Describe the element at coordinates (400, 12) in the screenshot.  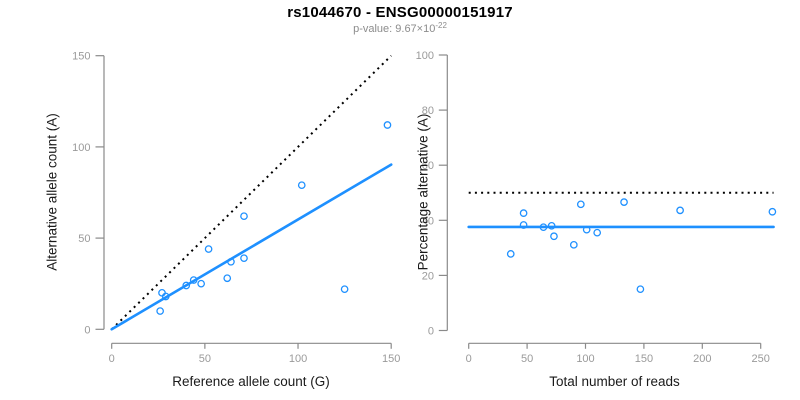
I see `plot-title: rs1044670 - ENSG00000151917` at that location.